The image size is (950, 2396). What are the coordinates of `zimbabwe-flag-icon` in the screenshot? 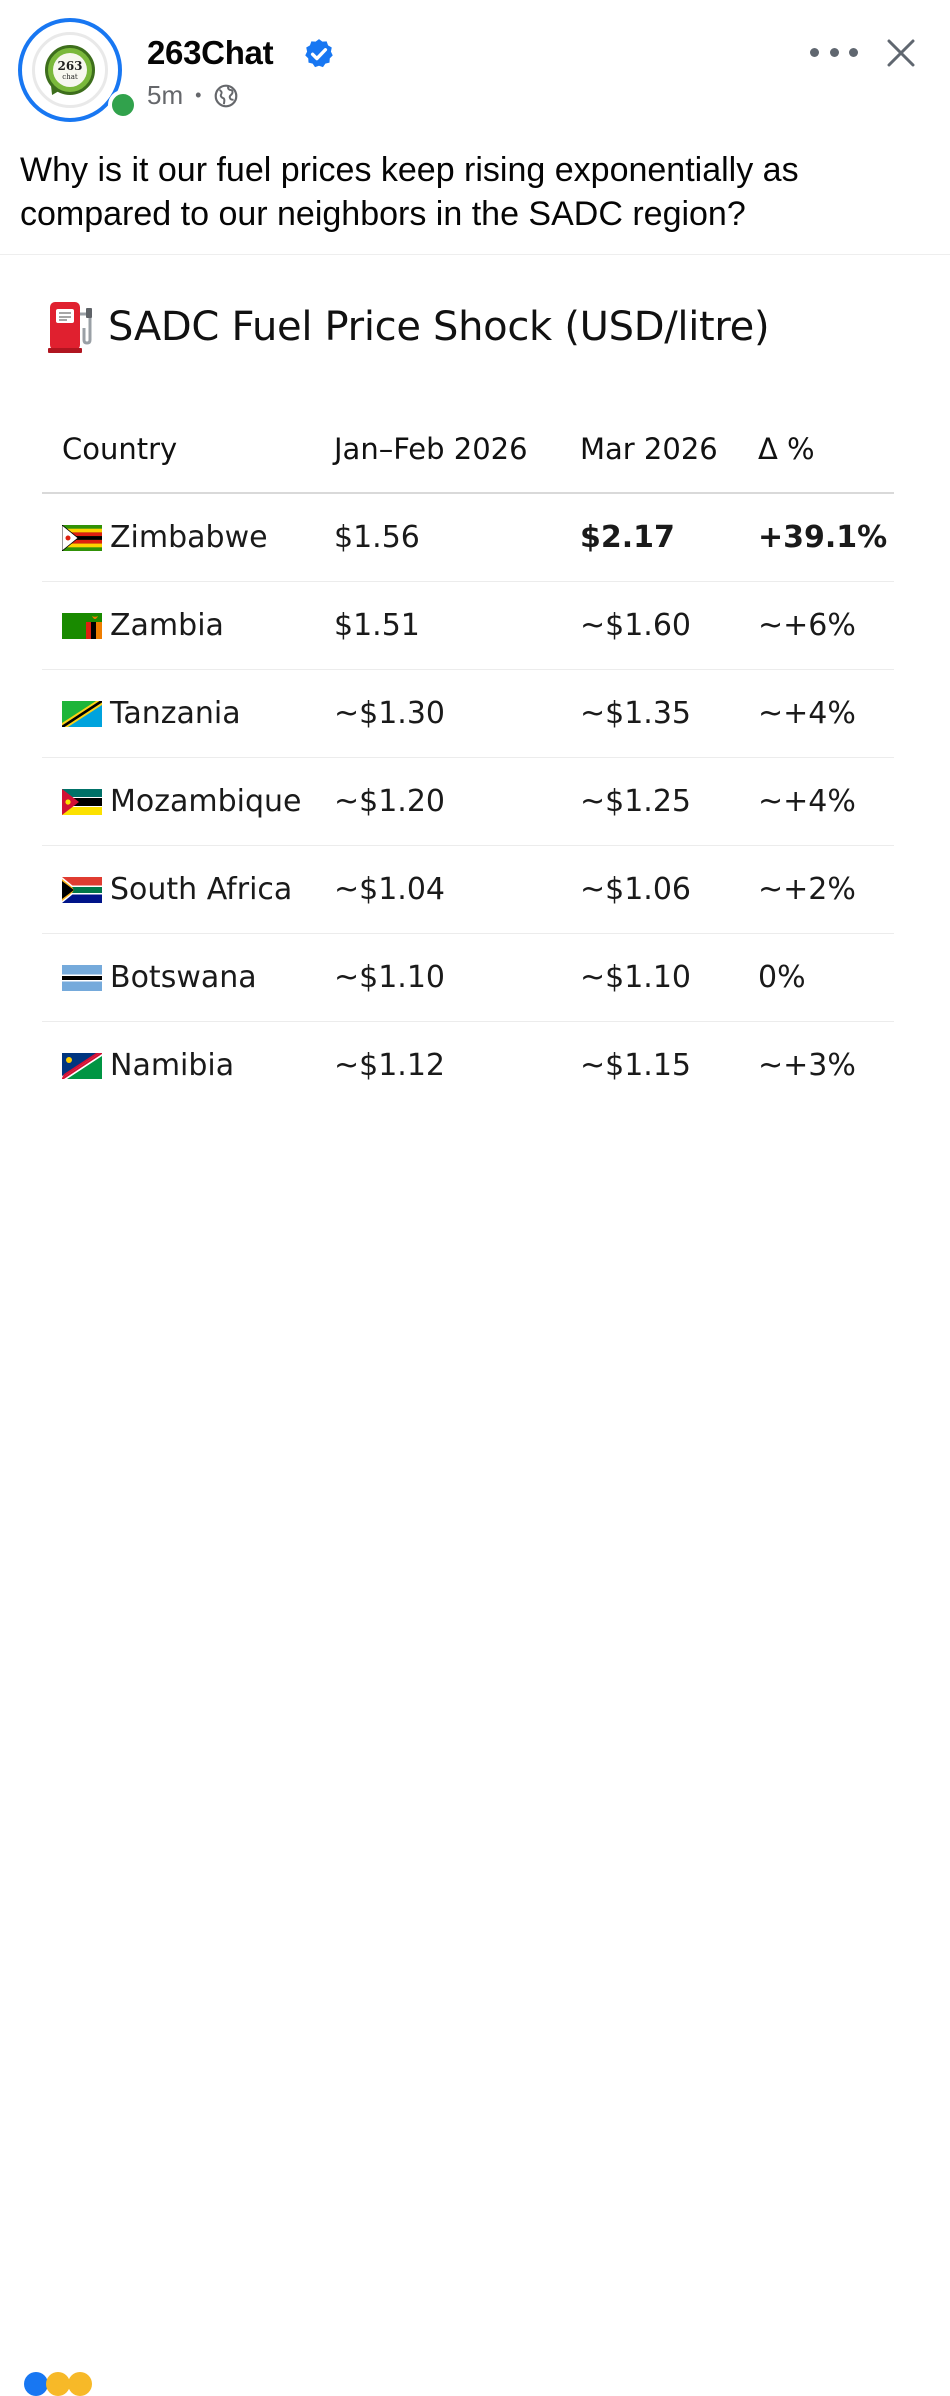 It's located at (82, 537).